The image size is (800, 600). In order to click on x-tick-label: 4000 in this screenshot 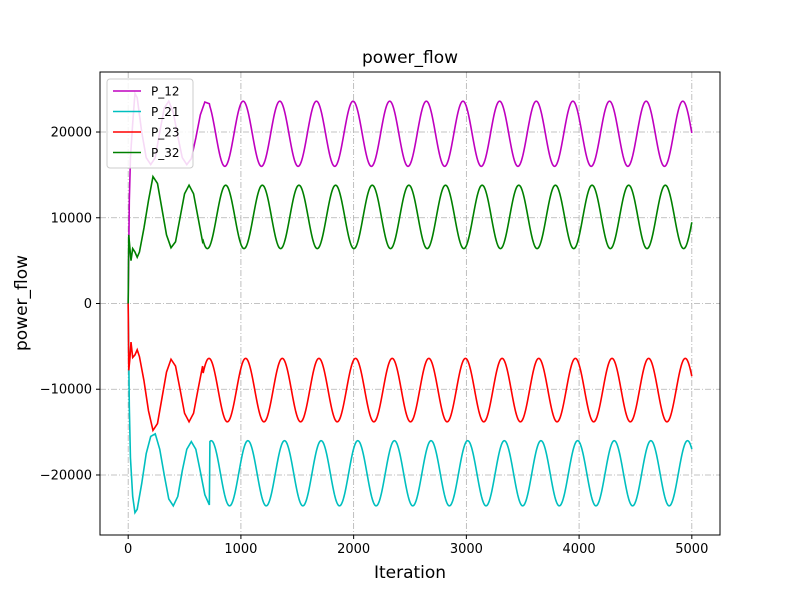, I will do `click(579, 549)`.